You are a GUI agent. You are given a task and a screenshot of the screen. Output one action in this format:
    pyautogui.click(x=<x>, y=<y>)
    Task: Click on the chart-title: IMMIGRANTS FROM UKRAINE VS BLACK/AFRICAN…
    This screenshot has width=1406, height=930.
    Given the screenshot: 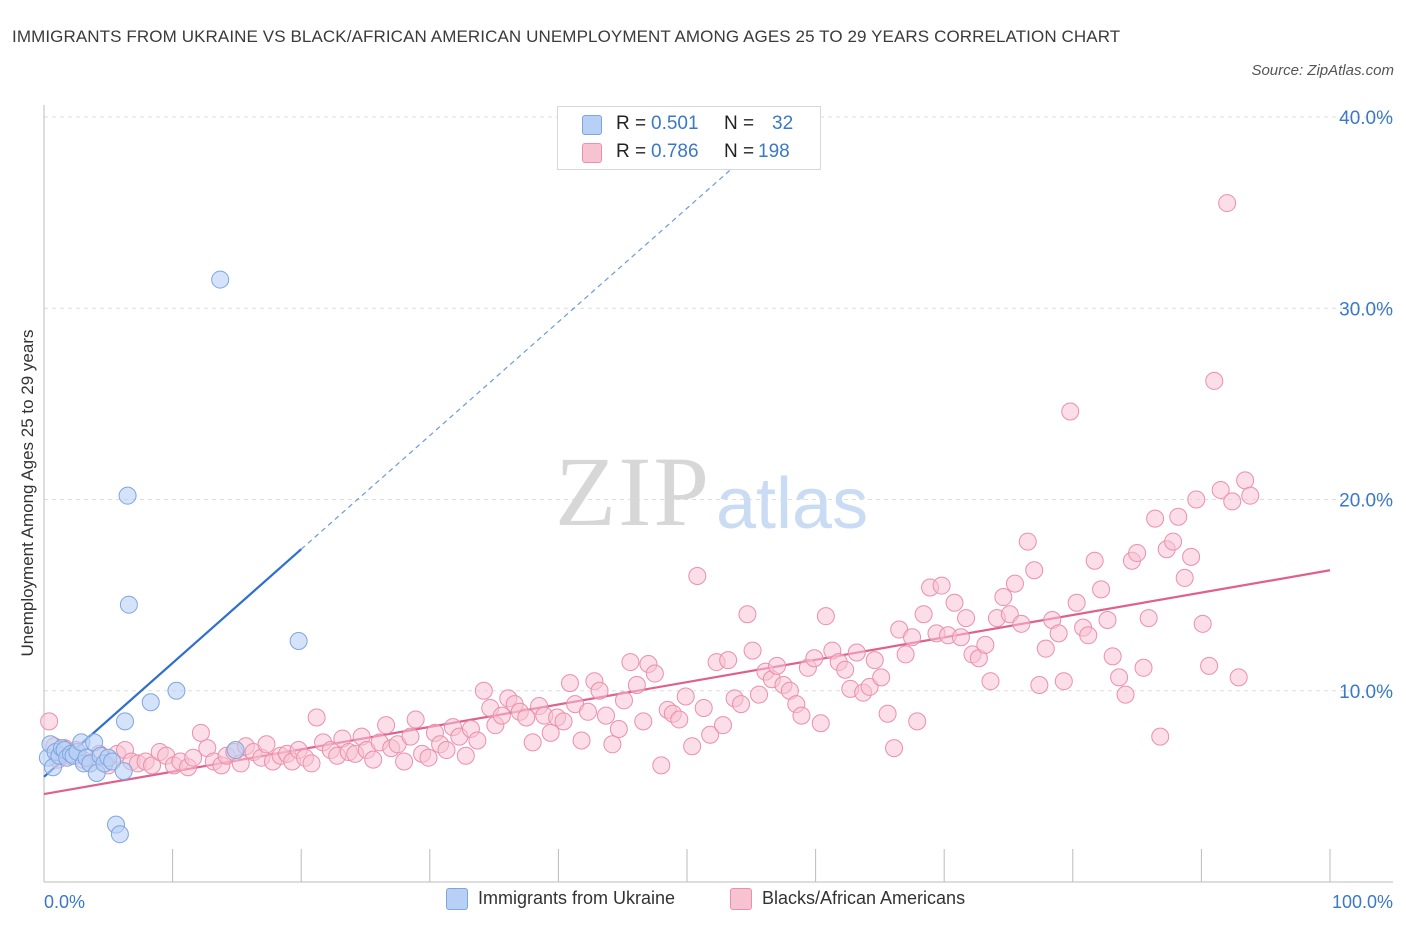 What is the action you would take?
    pyautogui.click(x=566, y=36)
    